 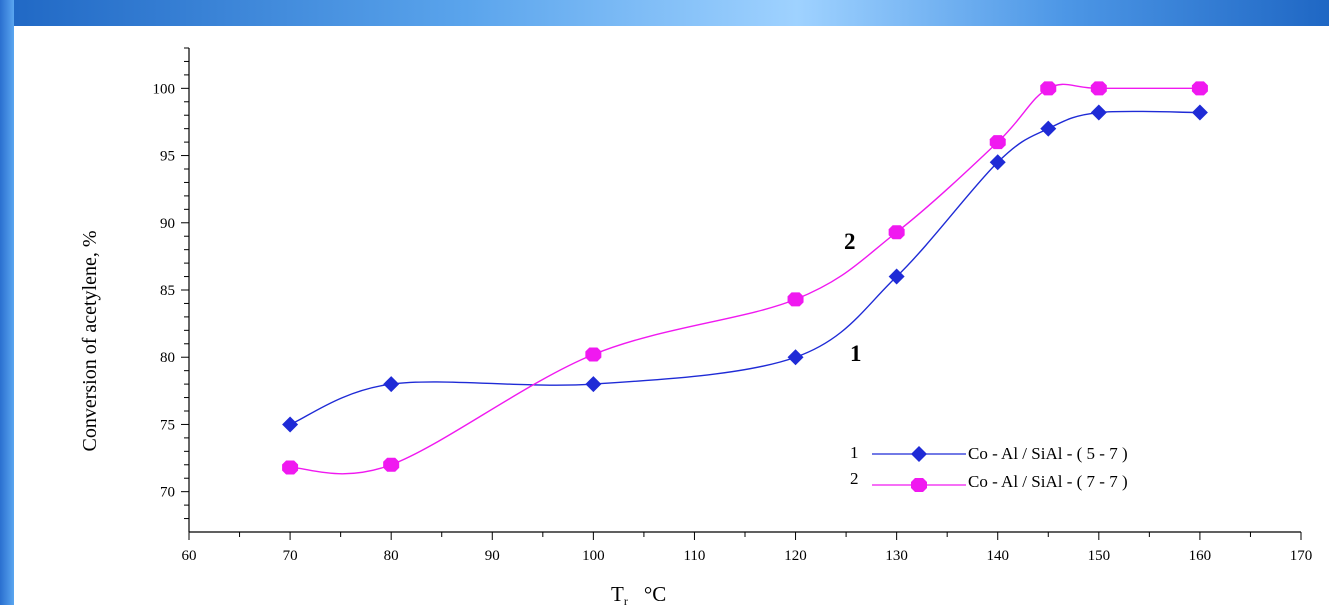 I want to click on x-axis-label-symbol: T, so click(x=617, y=593).